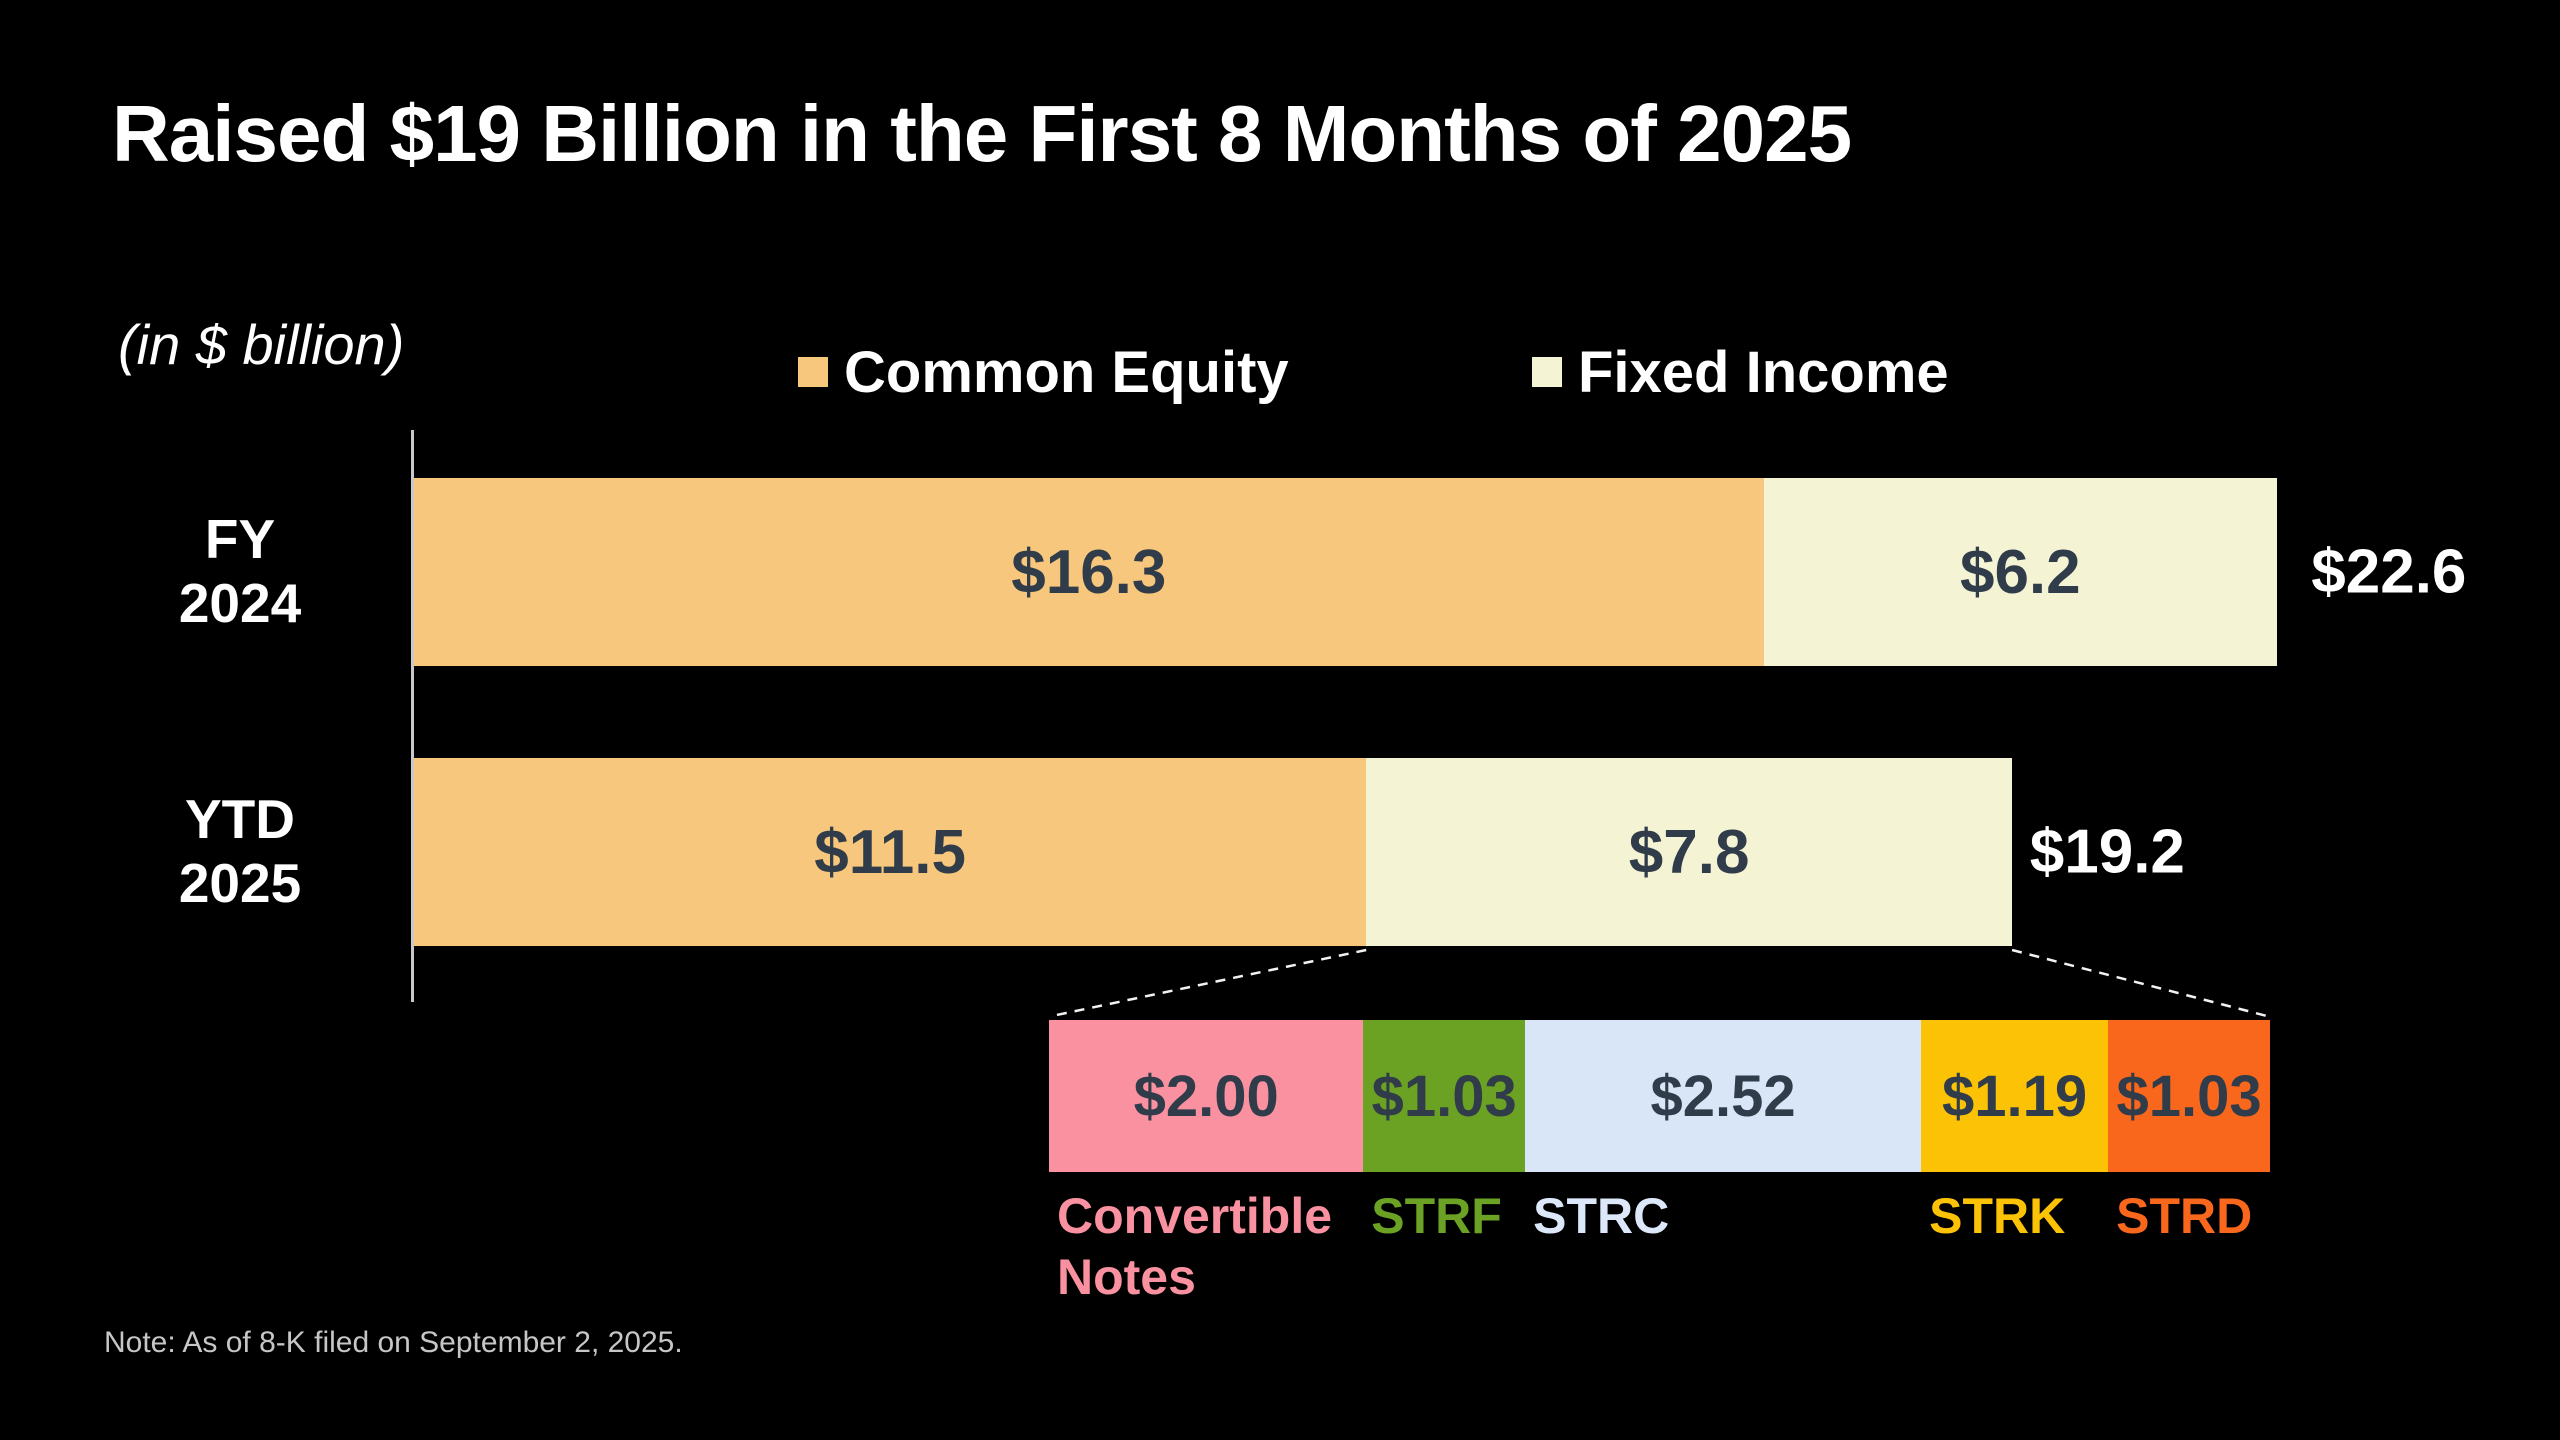 This screenshot has width=2560, height=1440. Describe the element at coordinates (1209, 983) in the screenshot. I see `leader-line-left` at that location.